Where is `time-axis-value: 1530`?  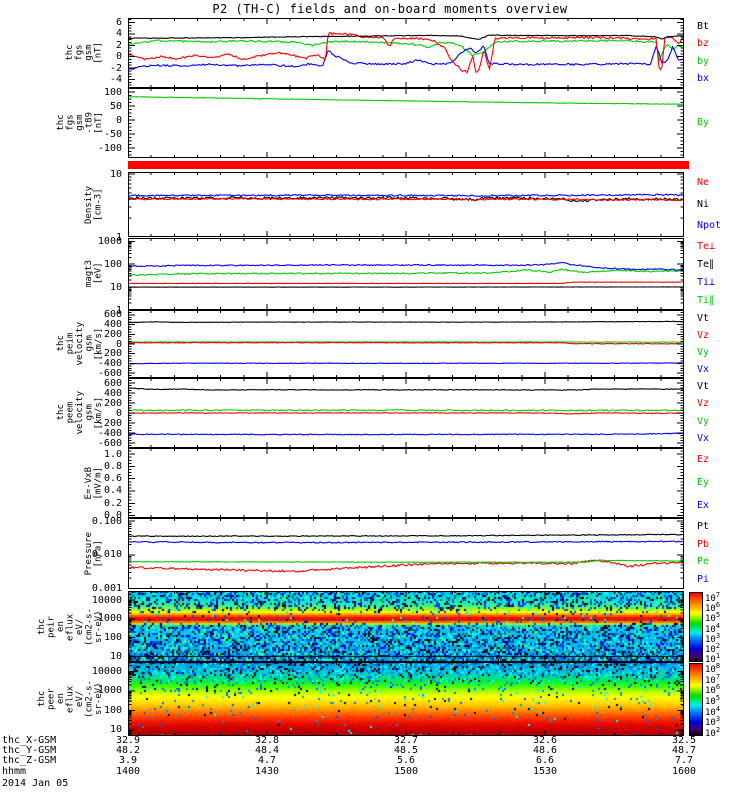 time-axis-value: 1530 is located at coordinates (545, 771).